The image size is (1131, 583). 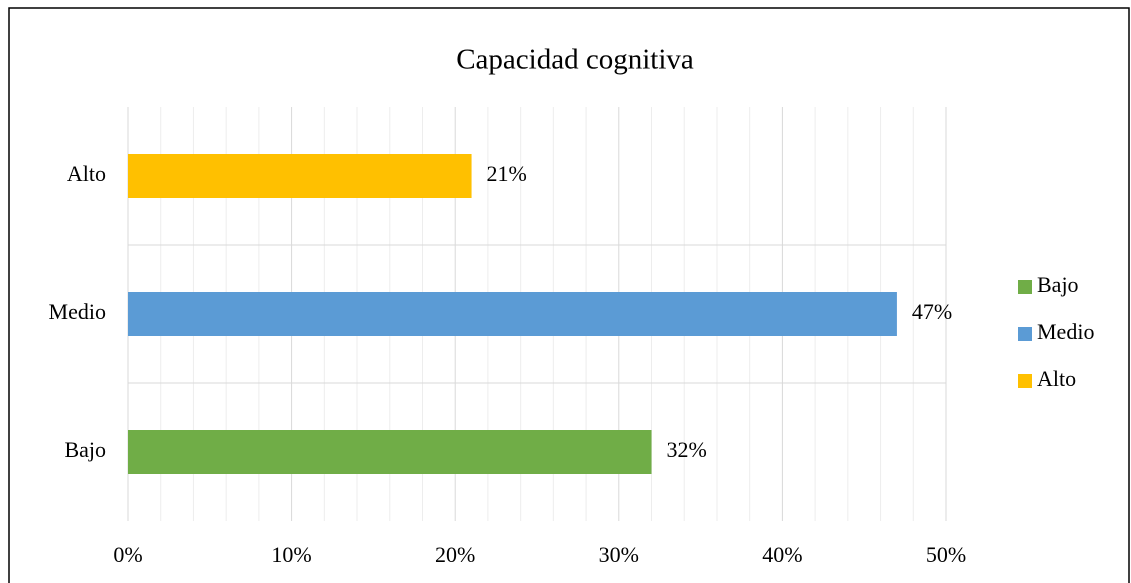 I want to click on legend-label: Medio, so click(x=1065, y=331).